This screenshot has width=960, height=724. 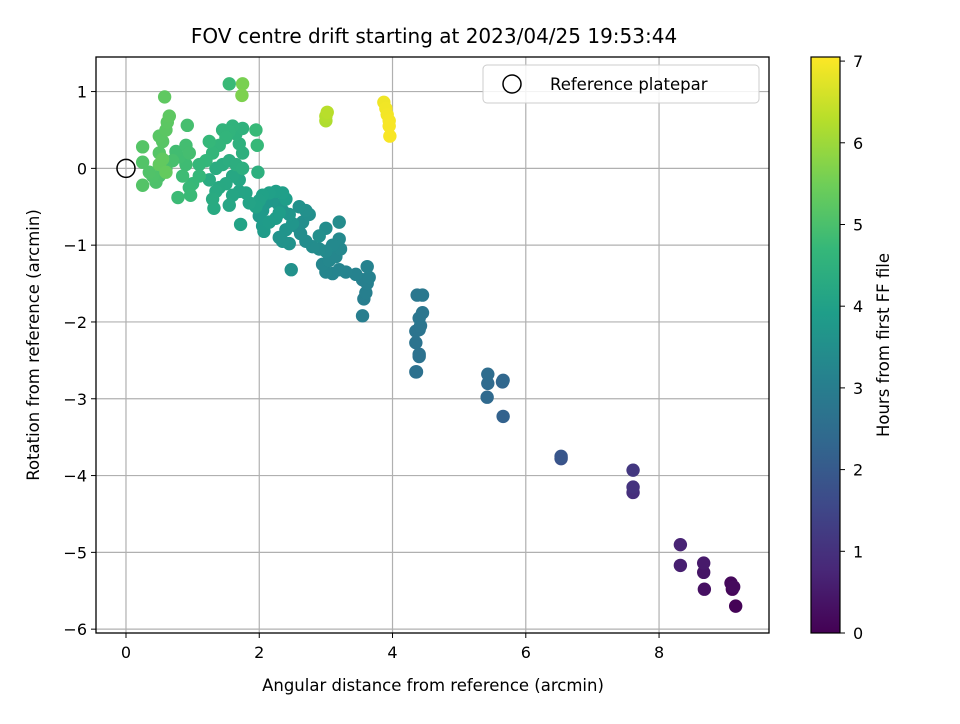 What do you see at coordinates (75, 552) in the screenshot?
I see `y-tick-label: −5` at bounding box center [75, 552].